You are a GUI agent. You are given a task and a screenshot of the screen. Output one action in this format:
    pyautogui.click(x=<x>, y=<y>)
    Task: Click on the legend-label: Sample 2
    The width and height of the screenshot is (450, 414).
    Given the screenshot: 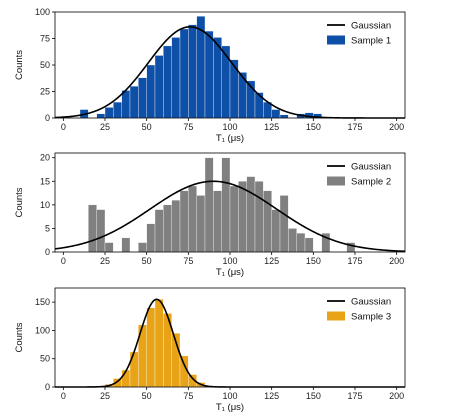 What is the action you would take?
    pyautogui.click(x=371, y=182)
    